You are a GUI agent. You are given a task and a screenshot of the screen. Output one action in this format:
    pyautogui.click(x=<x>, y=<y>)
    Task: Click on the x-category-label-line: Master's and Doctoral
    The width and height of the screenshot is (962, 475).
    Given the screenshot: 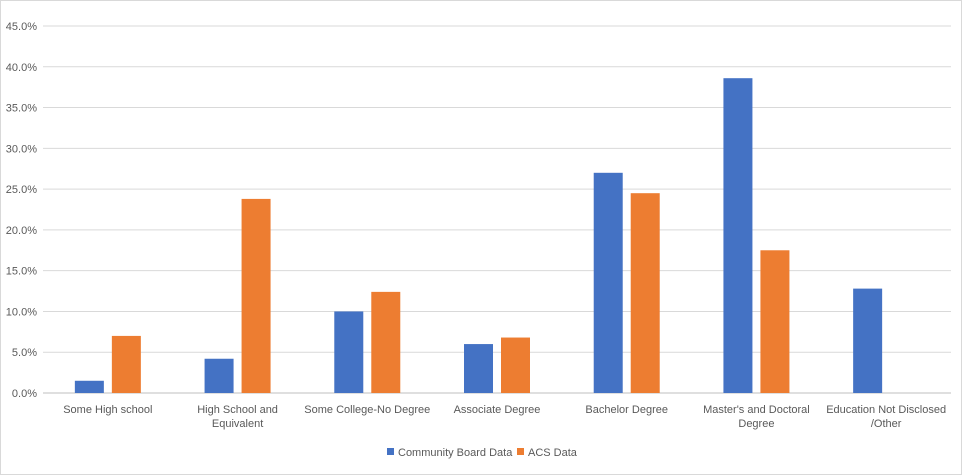 What is the action you would take?
    pyautogui.click(x=756, y=410)
    